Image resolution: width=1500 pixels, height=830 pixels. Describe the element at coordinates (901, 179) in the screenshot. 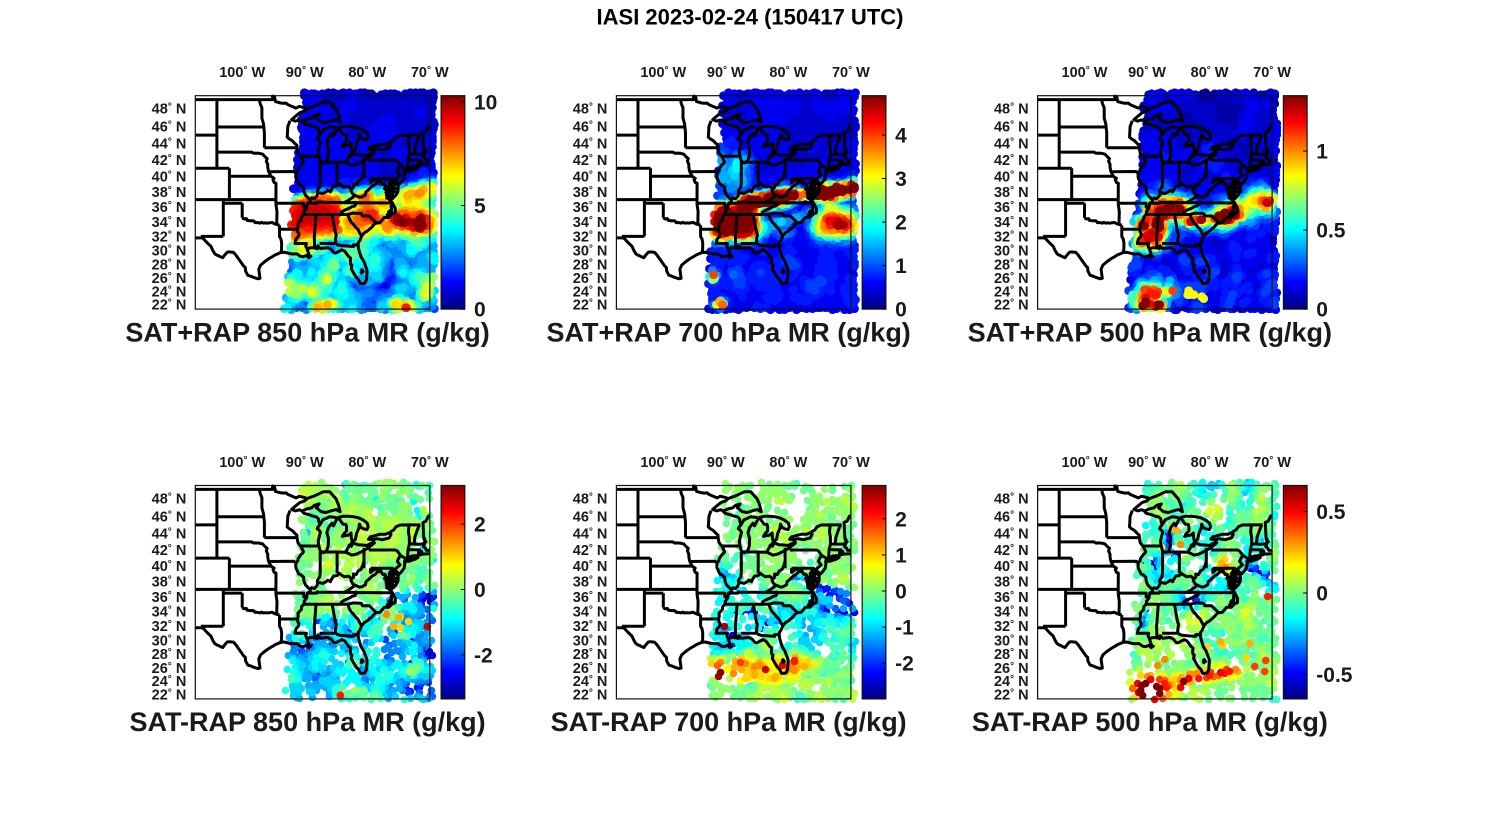

I see `svg-text: 3` at that location.